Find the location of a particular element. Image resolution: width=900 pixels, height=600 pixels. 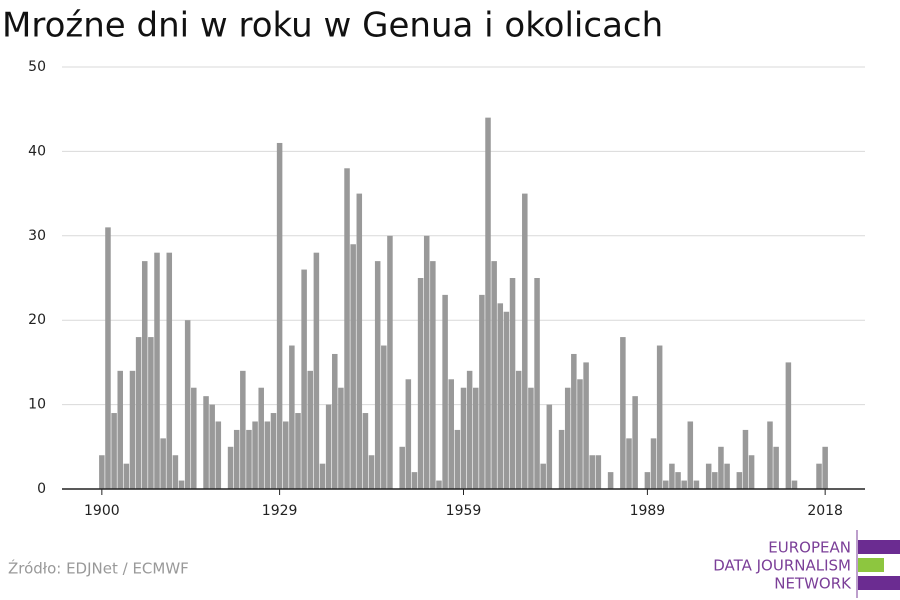

x-tick-label: 1929 is located at coordinates (280, 511).